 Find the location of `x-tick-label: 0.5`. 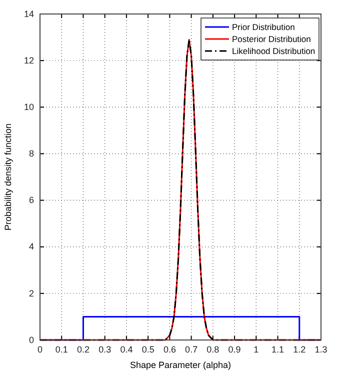

x-tick-label: 0.5 is located at coordinates (148, 349).